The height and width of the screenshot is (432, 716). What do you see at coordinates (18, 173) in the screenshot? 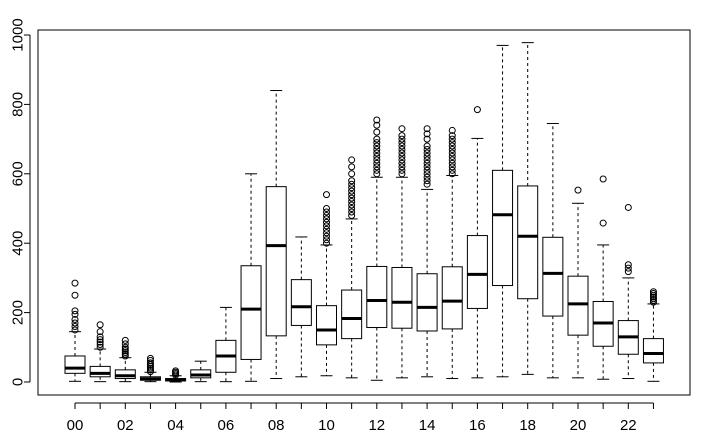
I see `y-tick-label: 600` at bounding box center [18, 173].